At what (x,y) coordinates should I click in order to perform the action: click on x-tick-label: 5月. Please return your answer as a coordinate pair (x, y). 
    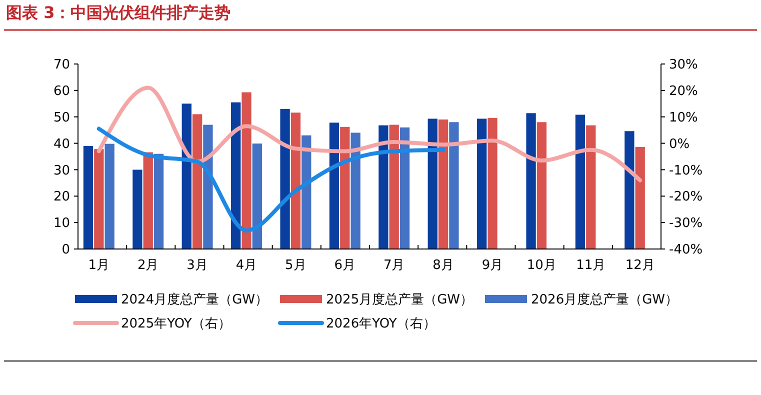
    Looking at the image, I should click on (295, 265).